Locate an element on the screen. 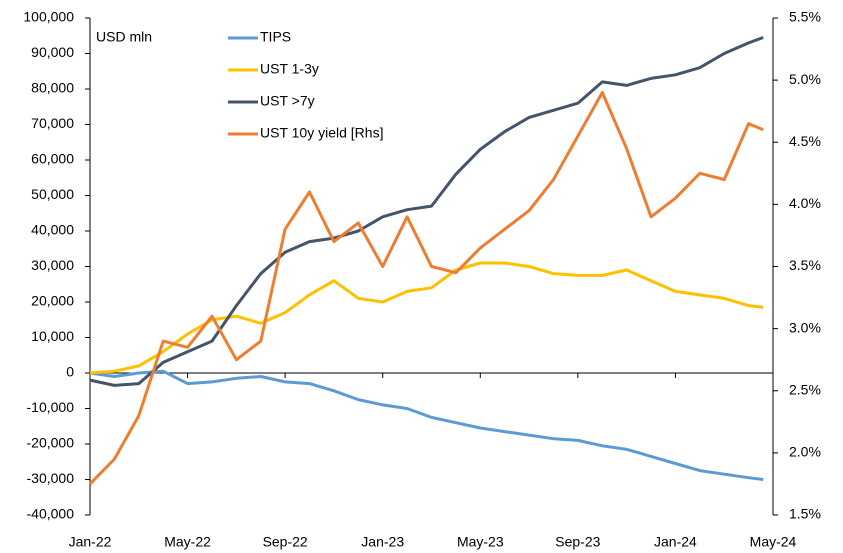 The image size is (843, 553). y2-tick-label: 3.5% is located at coordinates (805, 265).